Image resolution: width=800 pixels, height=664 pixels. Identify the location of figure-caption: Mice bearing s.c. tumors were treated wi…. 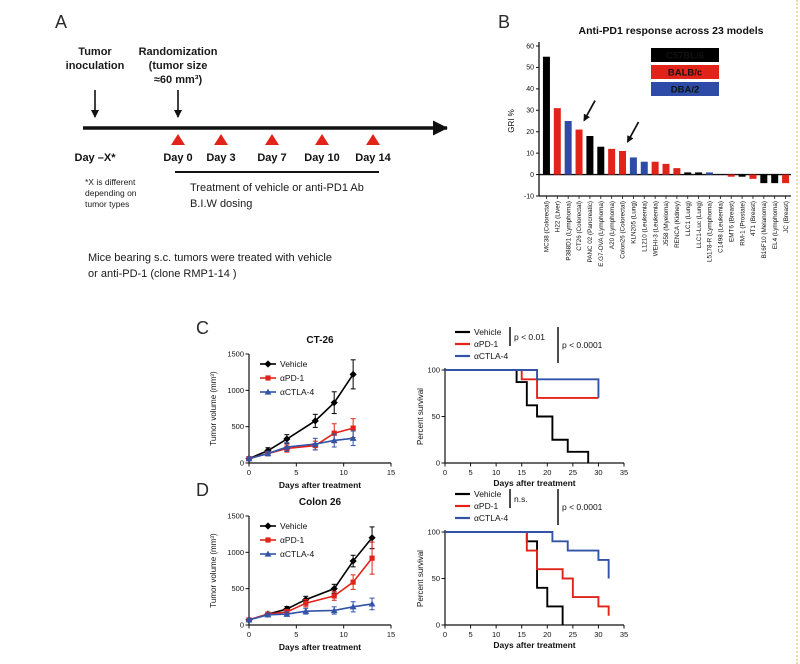
(210, 266).